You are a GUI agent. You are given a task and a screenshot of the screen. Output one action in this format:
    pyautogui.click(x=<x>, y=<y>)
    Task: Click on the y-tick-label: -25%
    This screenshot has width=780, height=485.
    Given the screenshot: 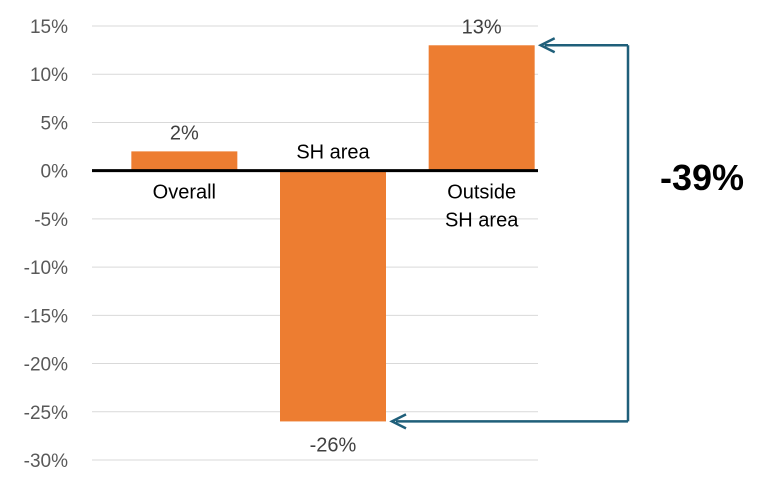 What is the action you would take?
    pyautogui.click(x=46, y=413)
    